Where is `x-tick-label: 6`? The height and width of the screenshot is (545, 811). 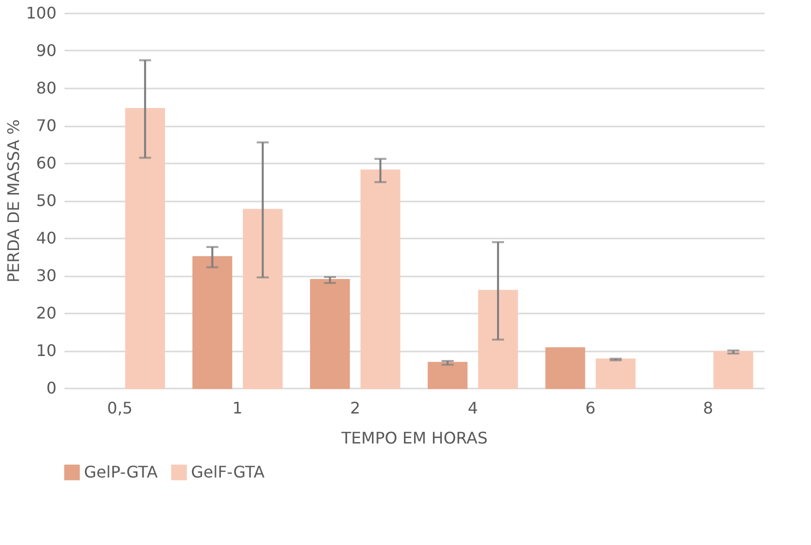 x-tick-label: 6 is located at coordinates (590, 408).